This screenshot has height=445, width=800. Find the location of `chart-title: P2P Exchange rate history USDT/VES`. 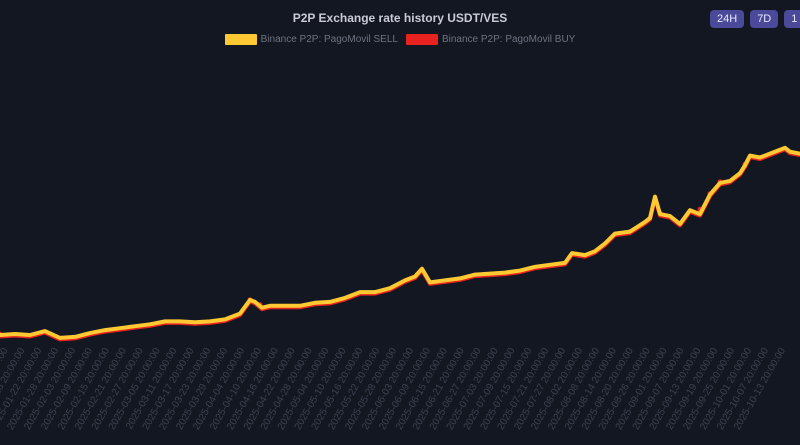

chart-title: P2P Exchange rate history USDT/VES is located at coordinates (400, 18).